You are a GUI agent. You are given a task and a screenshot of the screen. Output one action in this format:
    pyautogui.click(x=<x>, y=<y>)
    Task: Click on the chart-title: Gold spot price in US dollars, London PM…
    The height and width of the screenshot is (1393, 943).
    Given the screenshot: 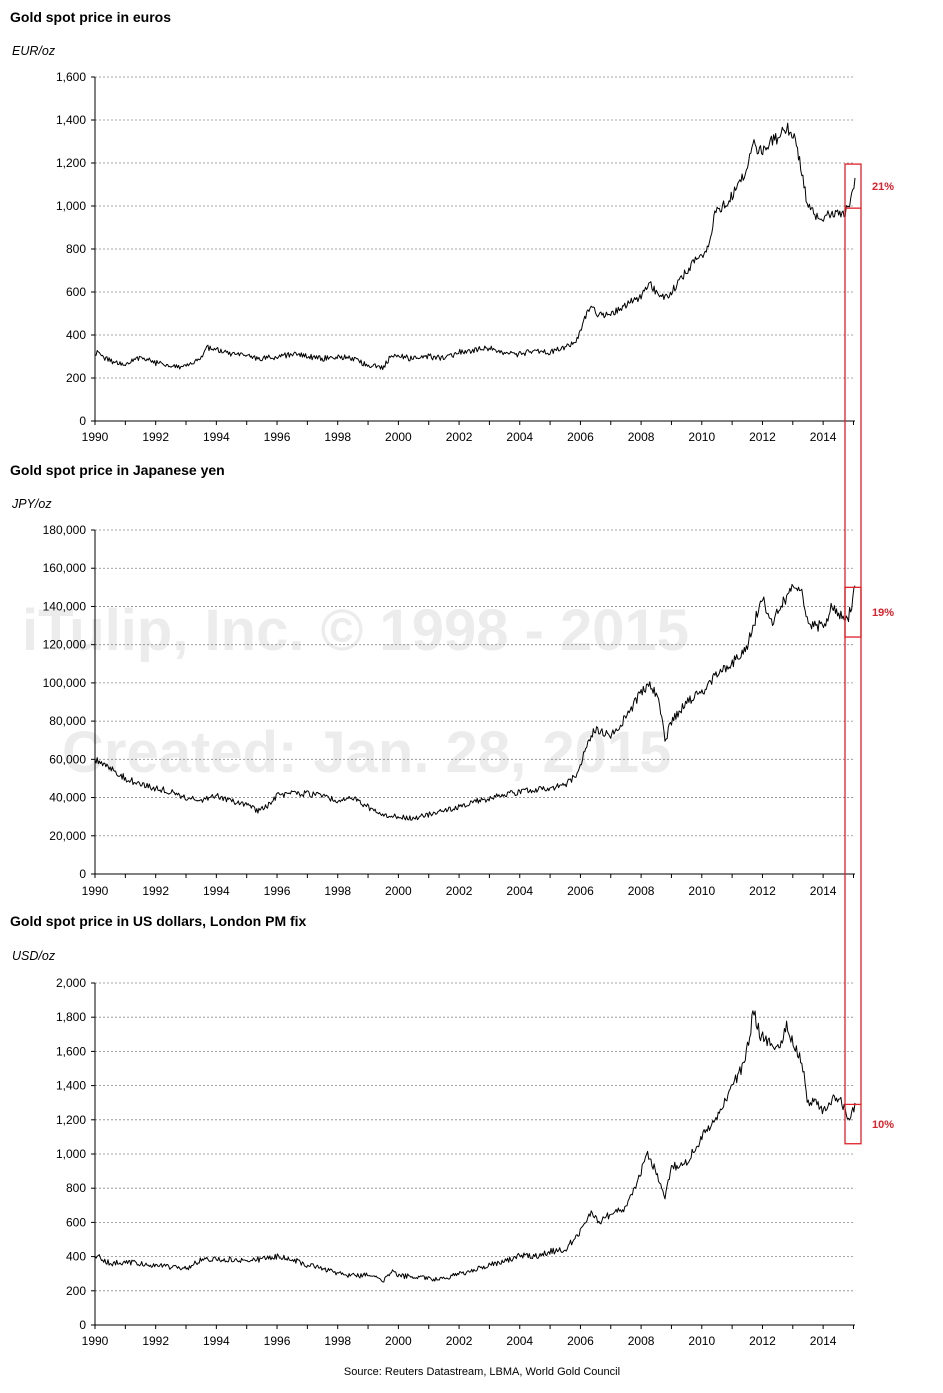 What is the action you would take?
    pyautogui.click(x=158, y=921)
    